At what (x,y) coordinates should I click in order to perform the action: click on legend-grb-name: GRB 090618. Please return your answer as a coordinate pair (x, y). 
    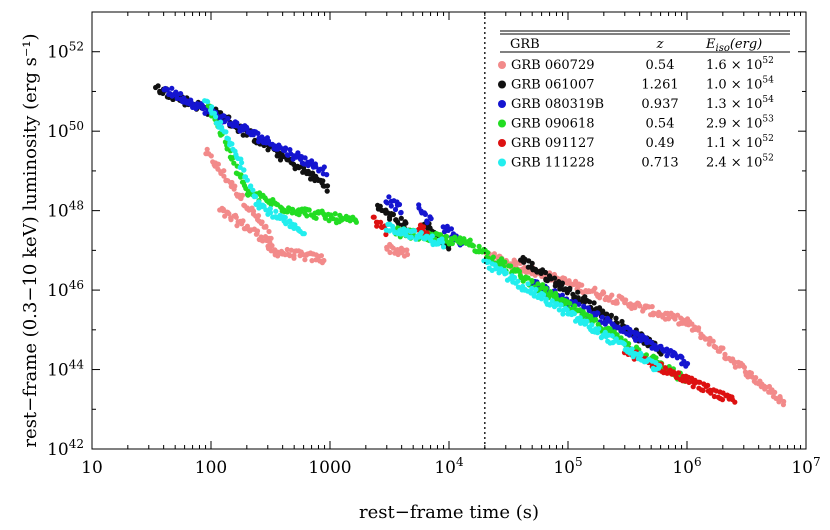
    Looking at the image, I should click on (552, 124).